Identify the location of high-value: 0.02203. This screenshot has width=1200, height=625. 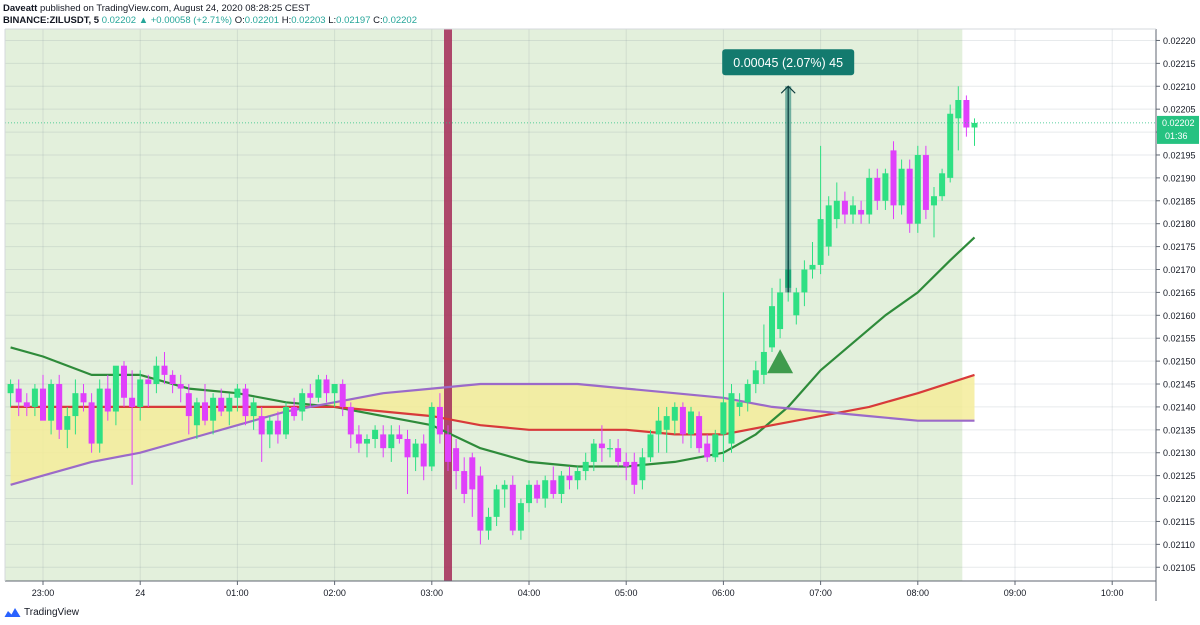
(308, 20).